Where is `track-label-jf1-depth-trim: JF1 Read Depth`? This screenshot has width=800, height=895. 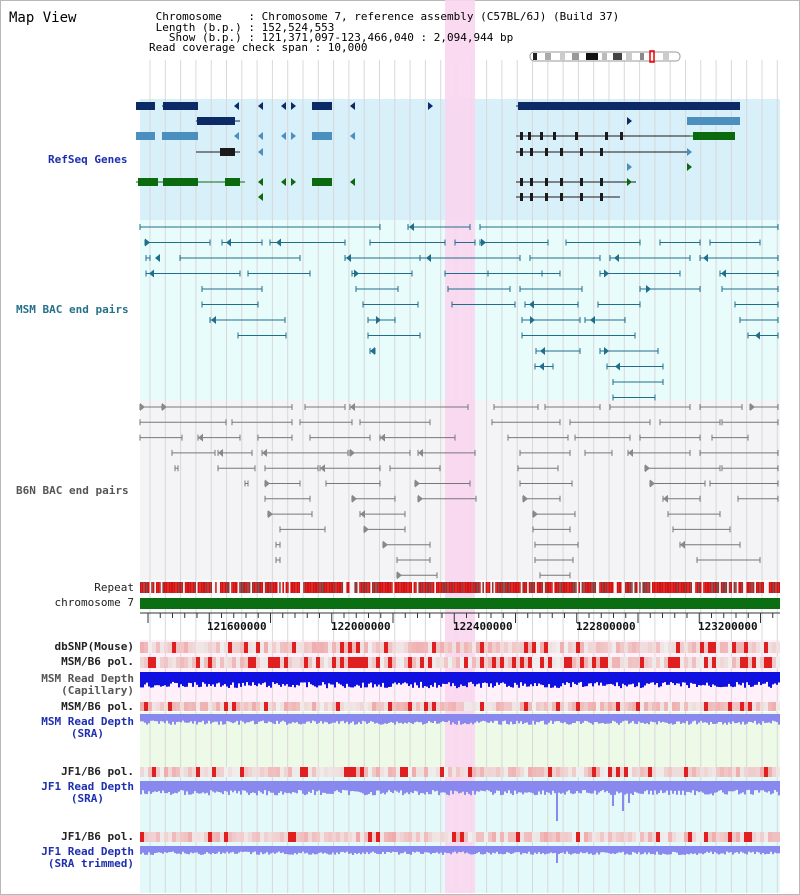
track-label-jf1-depth-trim: JF1 Read Depth is located at coordinates (87, 851).